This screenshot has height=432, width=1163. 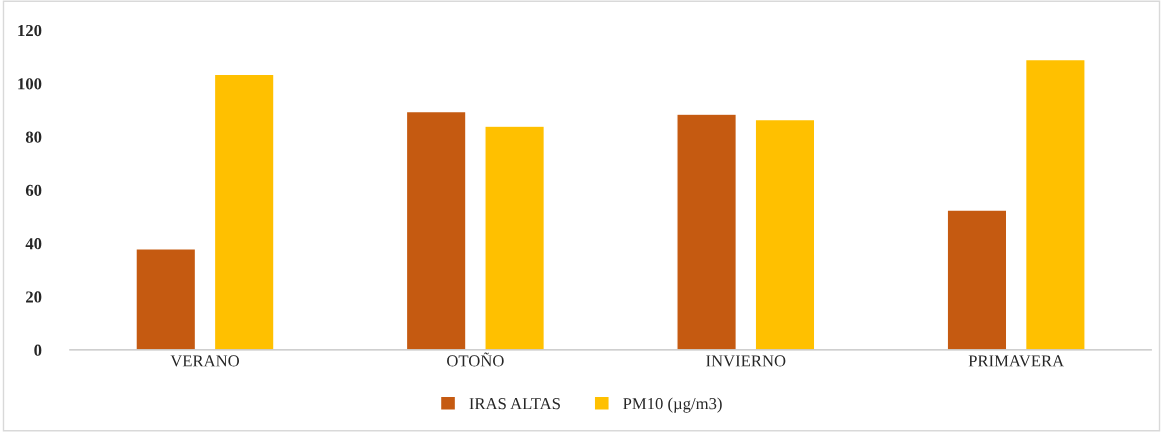 What do you see at coordinates (33, 137) in the screenshot?
I see `y-tick-label: 80` at bounding box center [33, 137].